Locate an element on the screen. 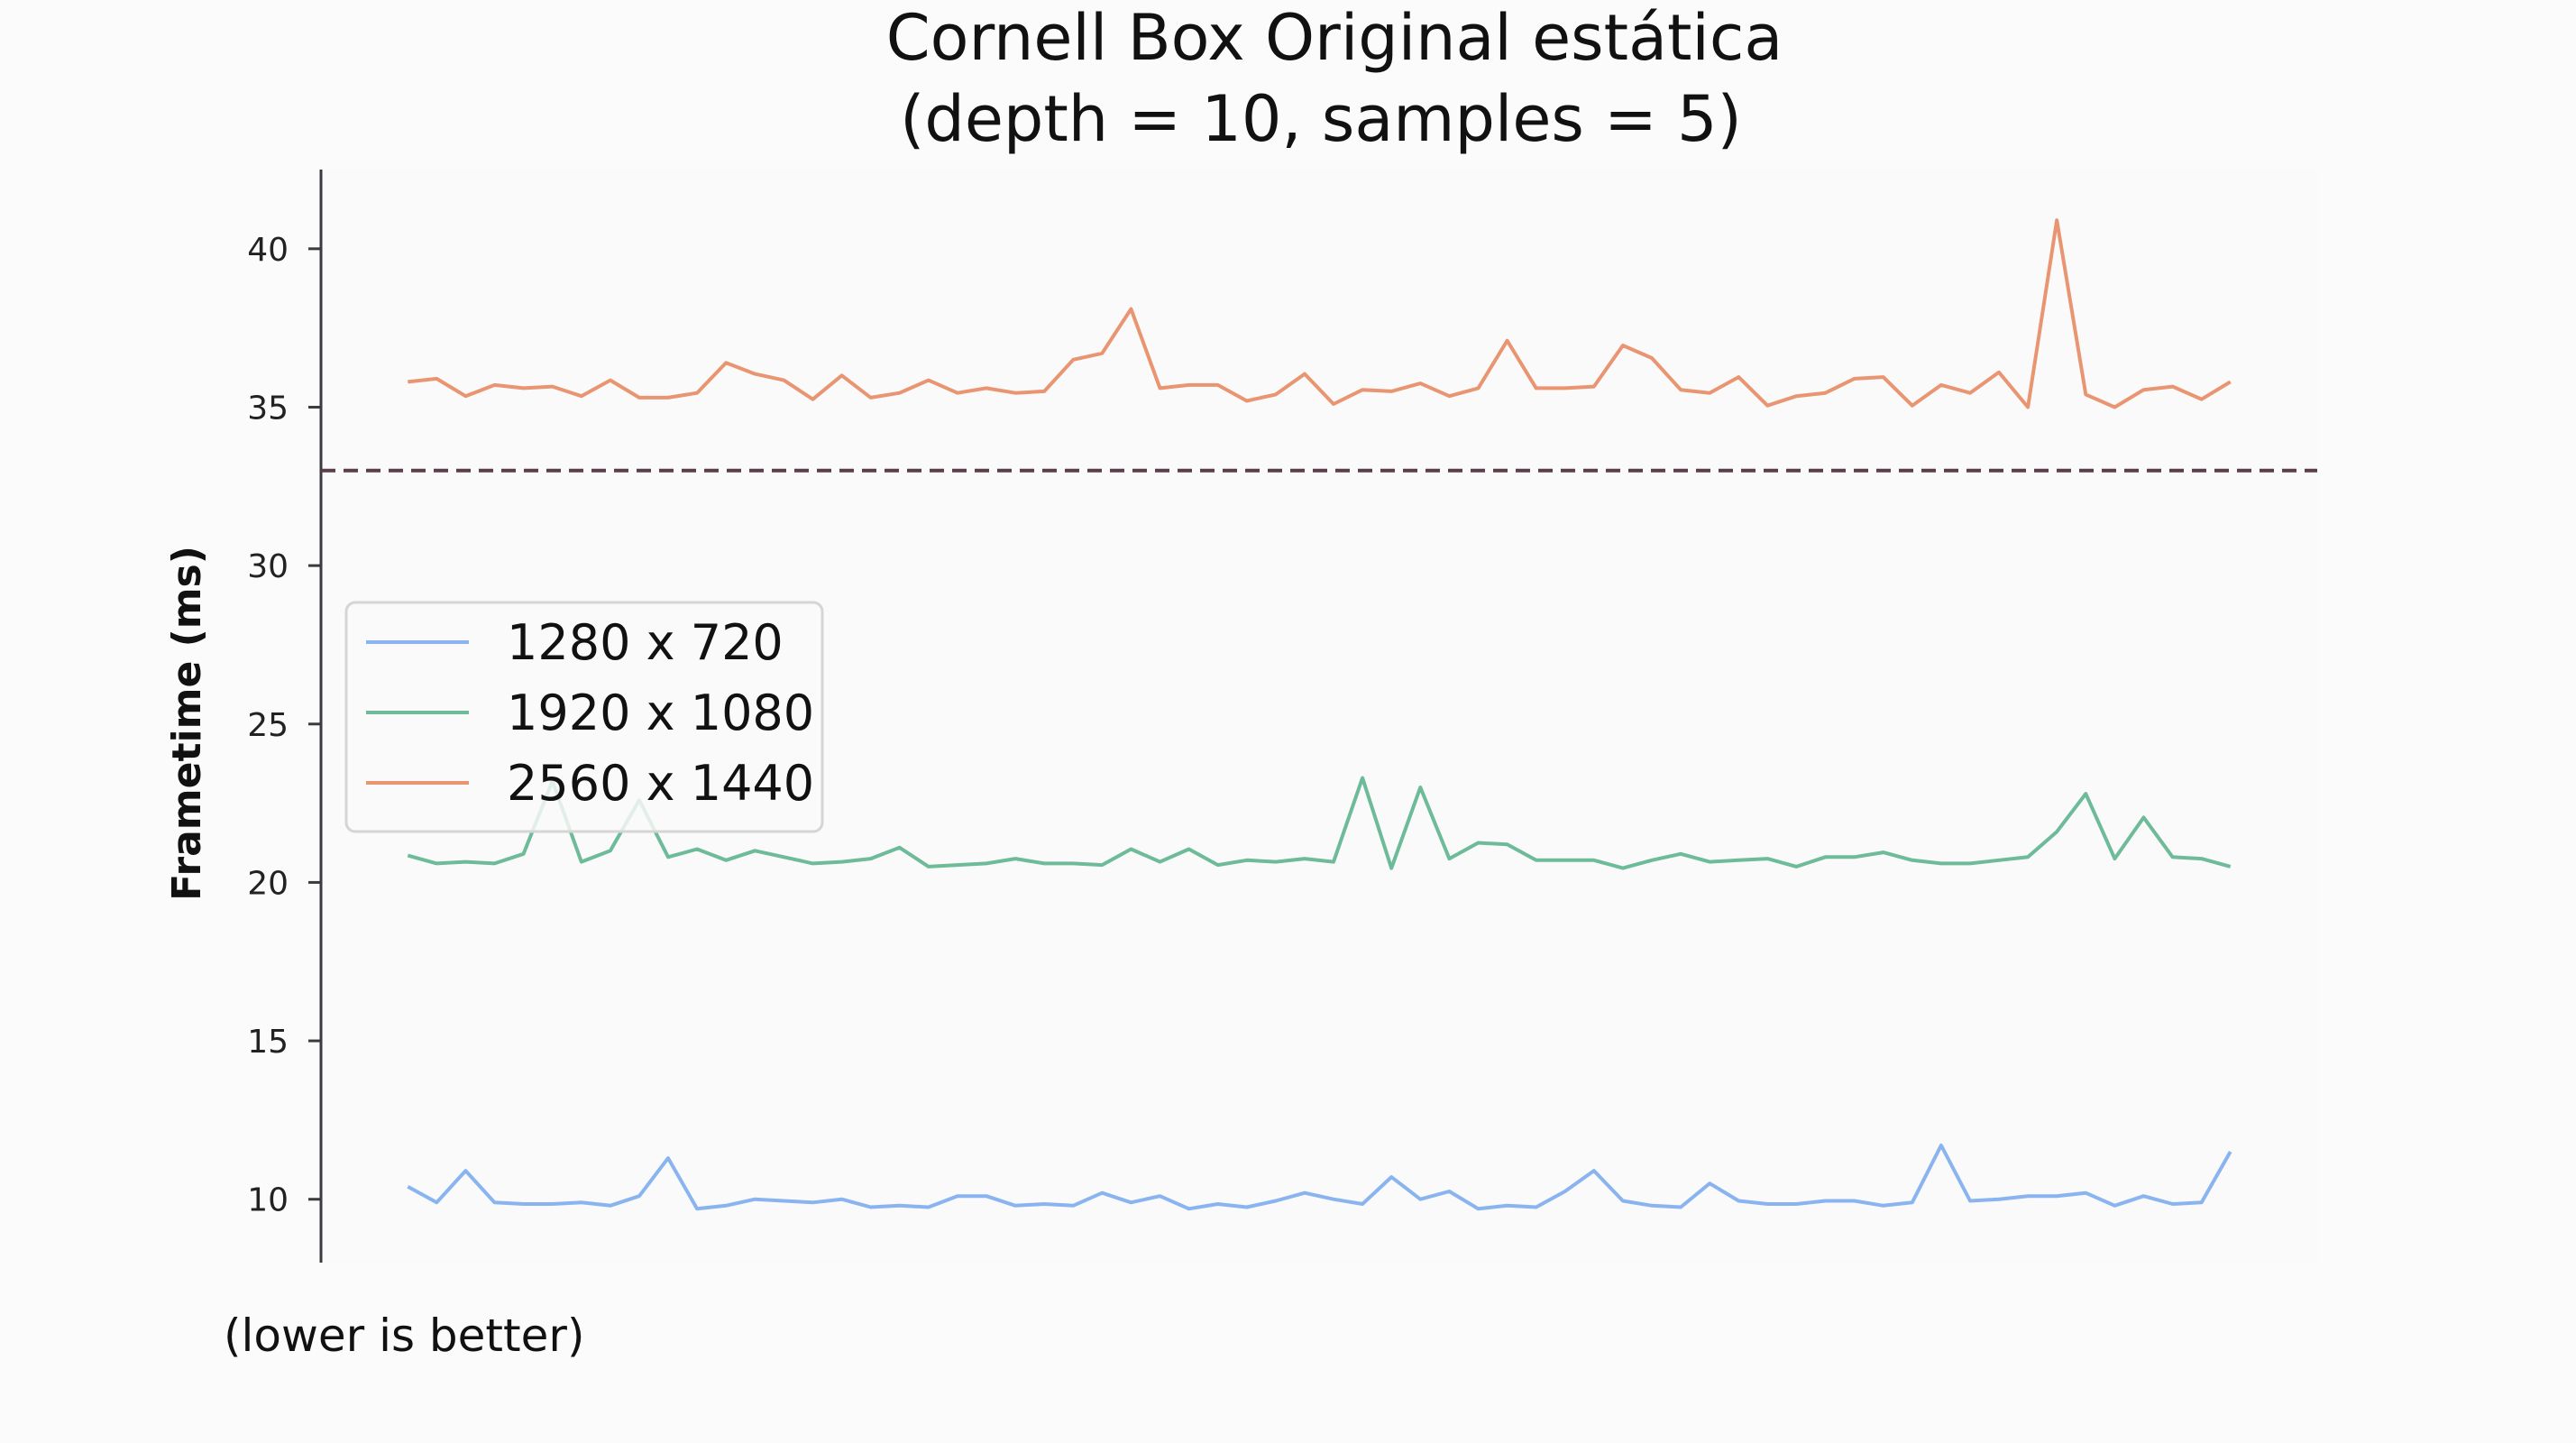 This screenshot has width=2576, height=1443. y-tick-label: 20 is located at coordinates (268, 883).